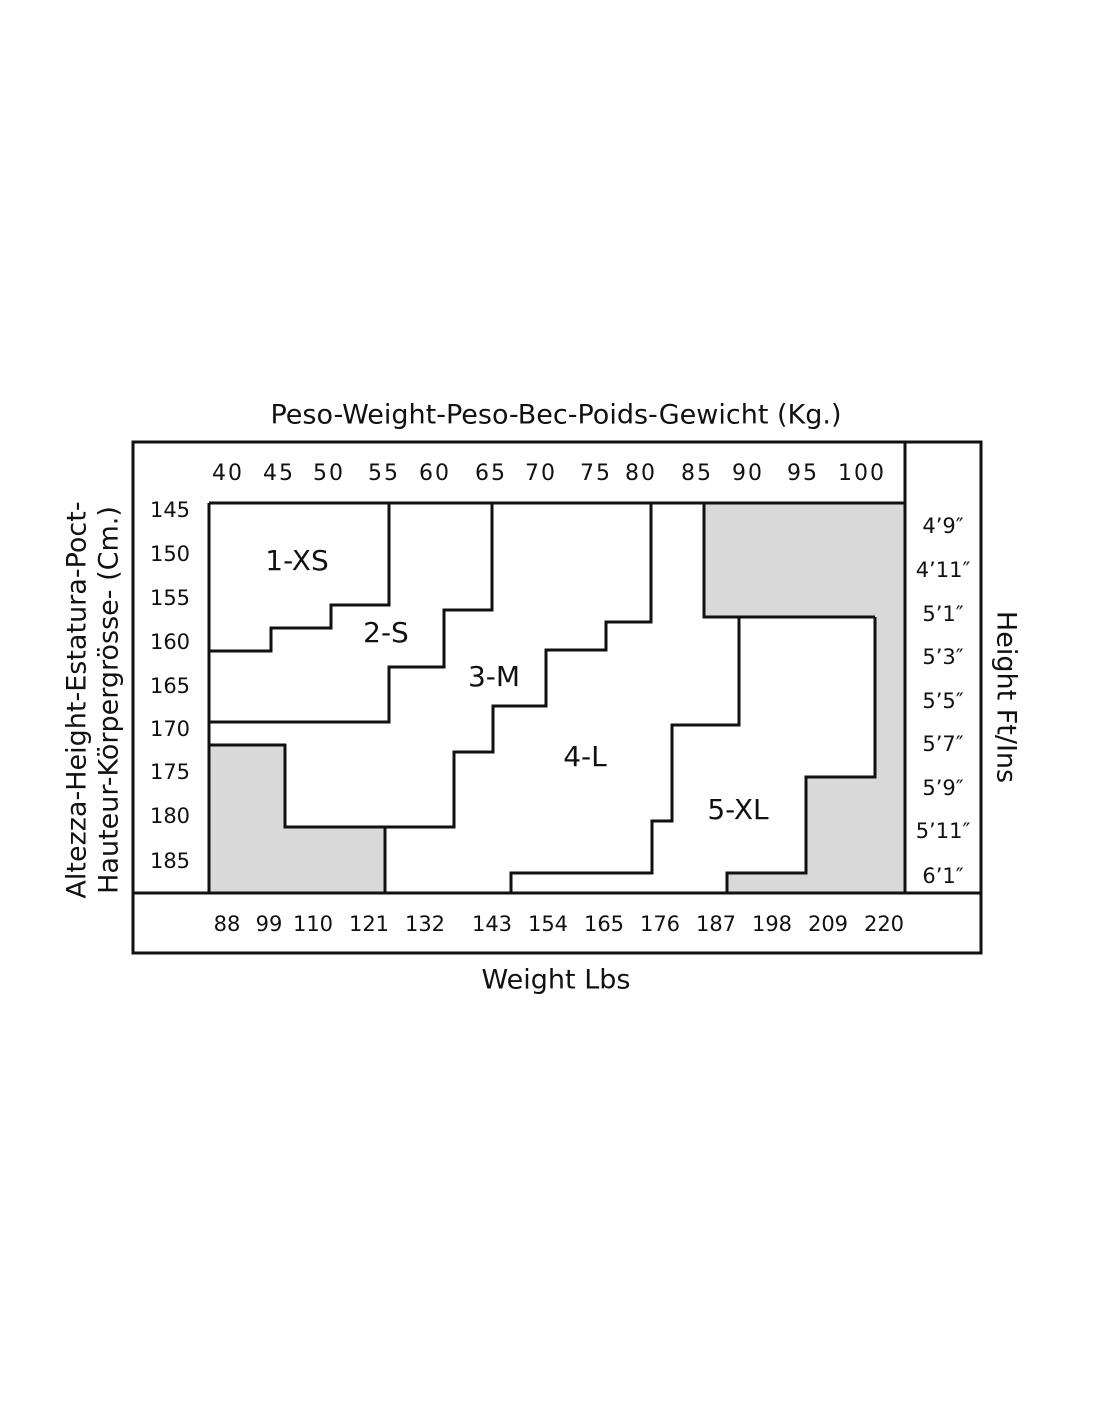 The height and width of the screenshot is (1422, 1100). What do you see at coordinates (541, 473) in the screenshot?
I see `kg-label: 70` at bounding box center [541, 473].